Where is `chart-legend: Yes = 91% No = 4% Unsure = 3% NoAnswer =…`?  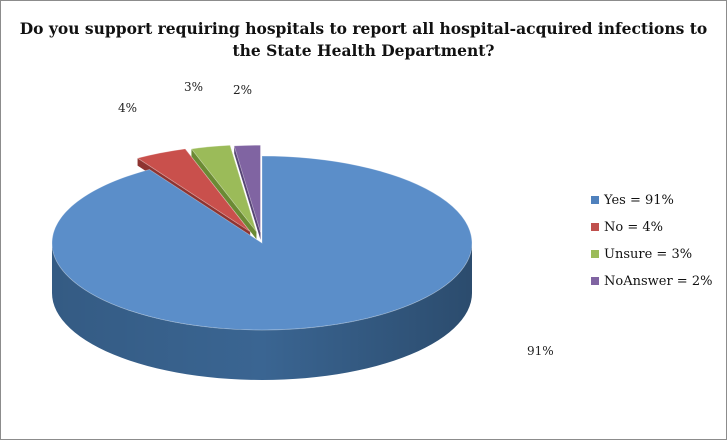
chart-legend: Yes = 91% No = 4% Unsure = 3% NoAnswer =… is located at coordinates (651, 246).